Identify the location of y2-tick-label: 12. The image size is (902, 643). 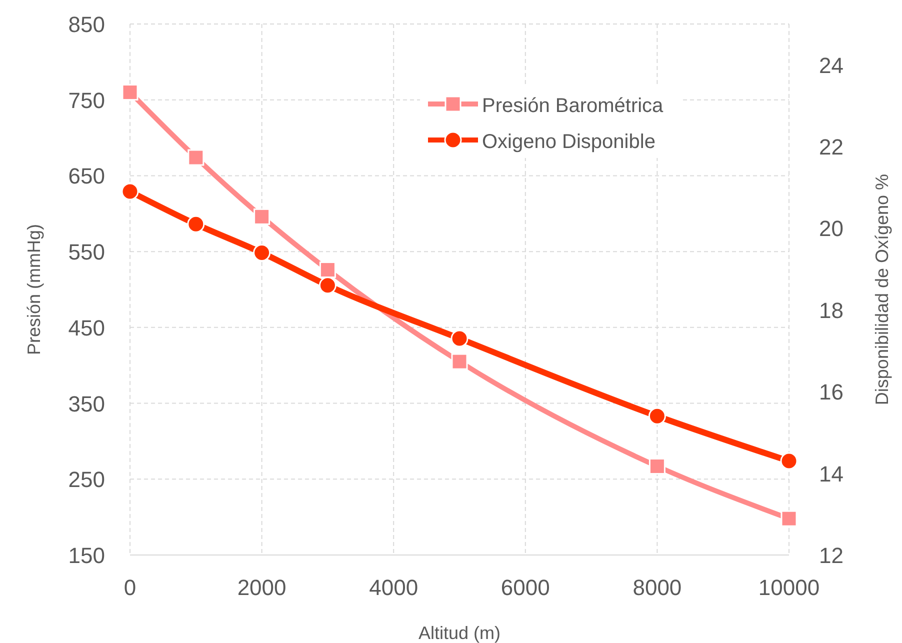
(831, 555).